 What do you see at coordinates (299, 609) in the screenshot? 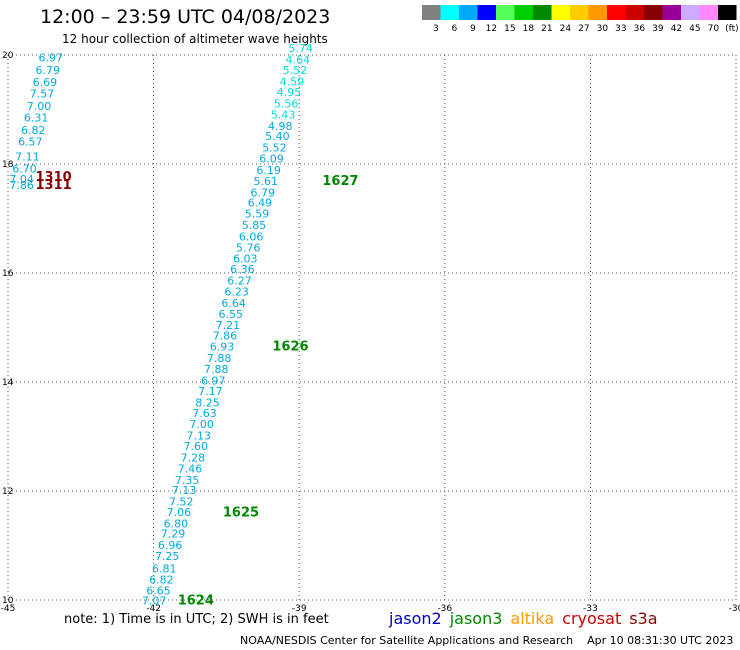
I see `x-tick-label: -39` at bounding box center [299, 609].